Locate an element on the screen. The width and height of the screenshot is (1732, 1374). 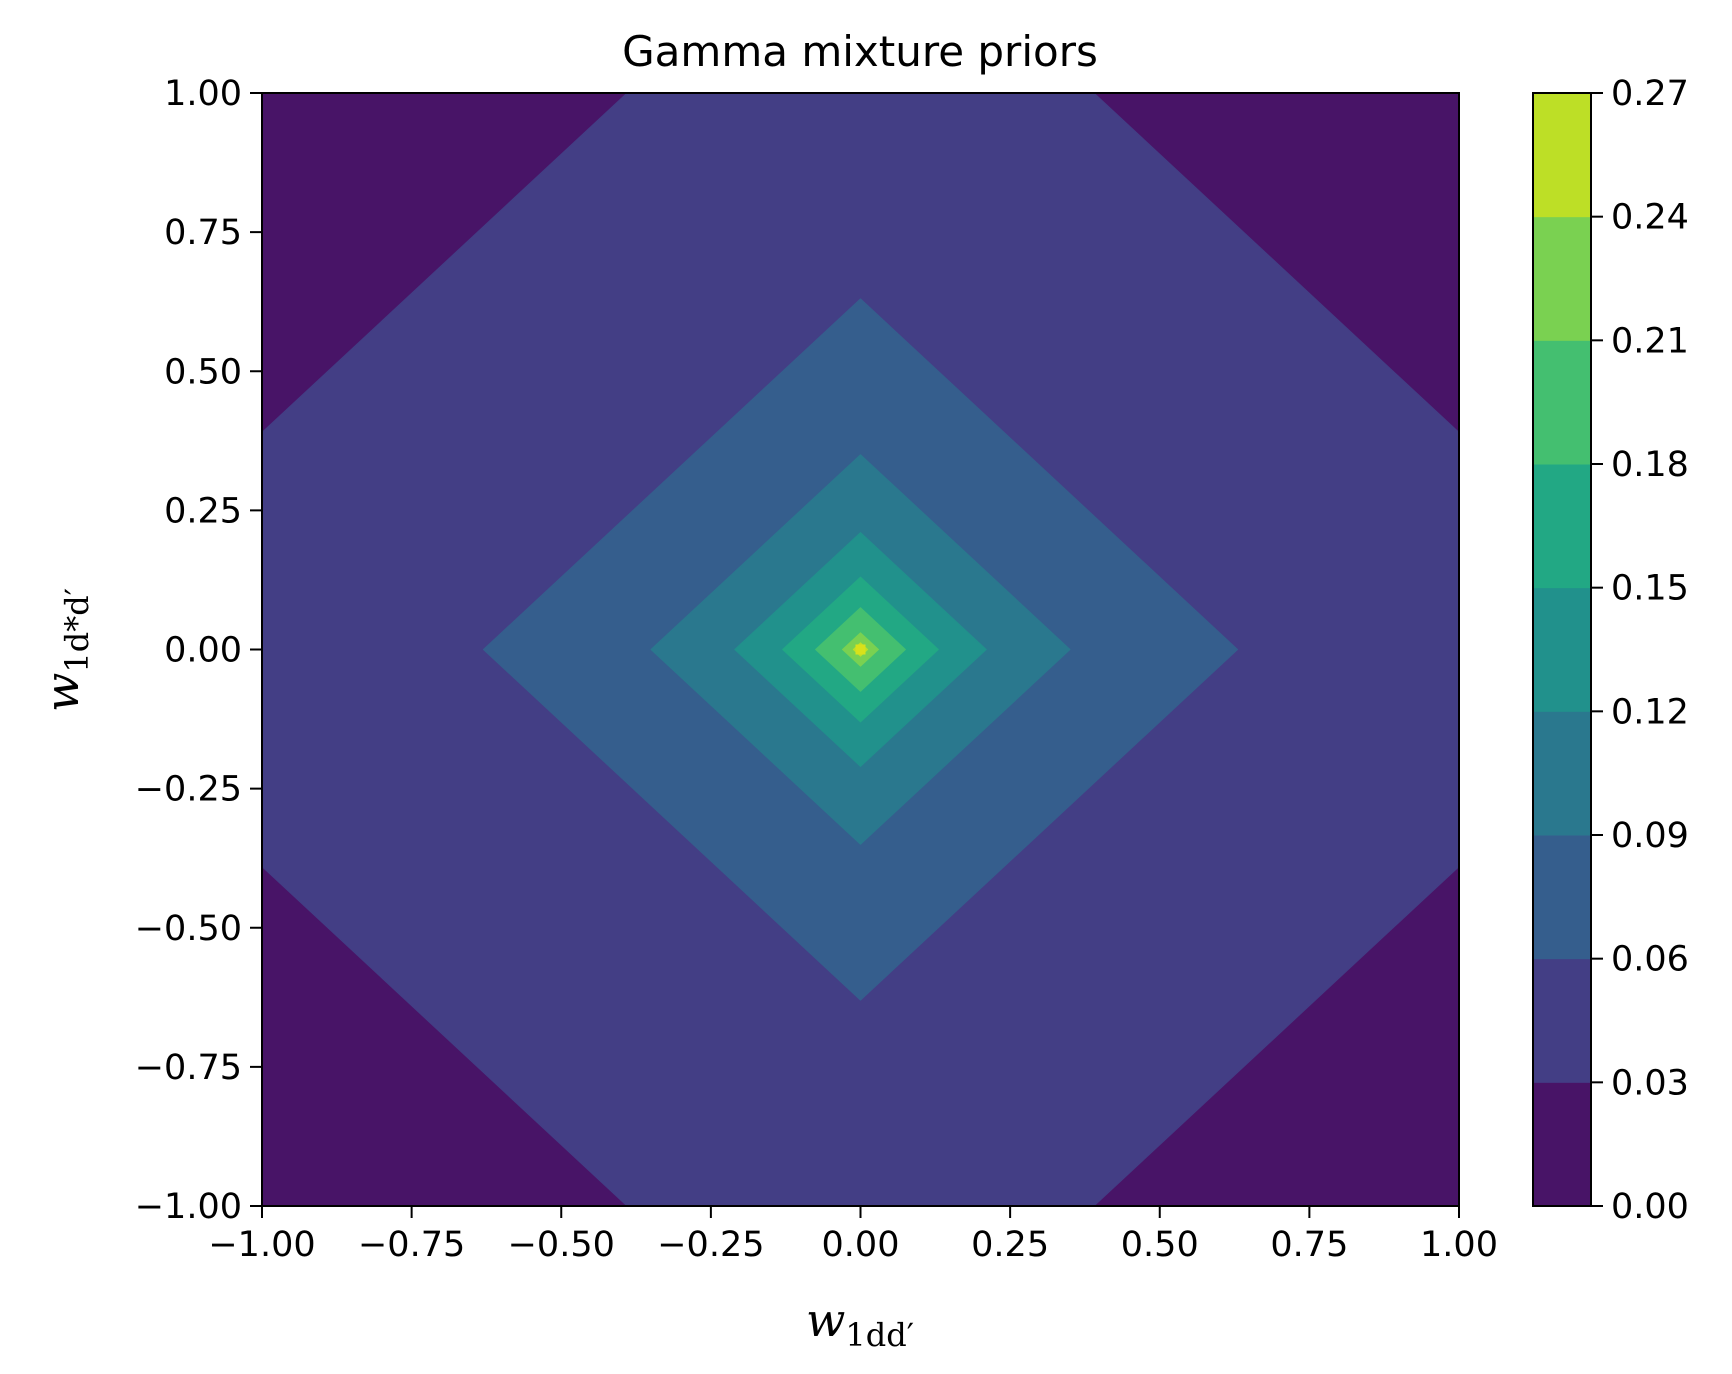
colorbar-tick-label: 0.21 is located at coordinates (1650, 341).